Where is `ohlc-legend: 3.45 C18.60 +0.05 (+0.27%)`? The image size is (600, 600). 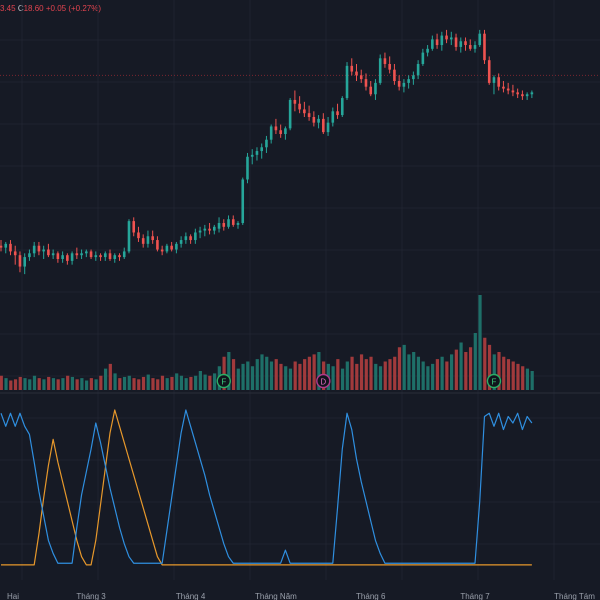
ohlc-legend: 3.45 C18.60 +0.05 (+0.27%) is located at coordinates (50, 8).